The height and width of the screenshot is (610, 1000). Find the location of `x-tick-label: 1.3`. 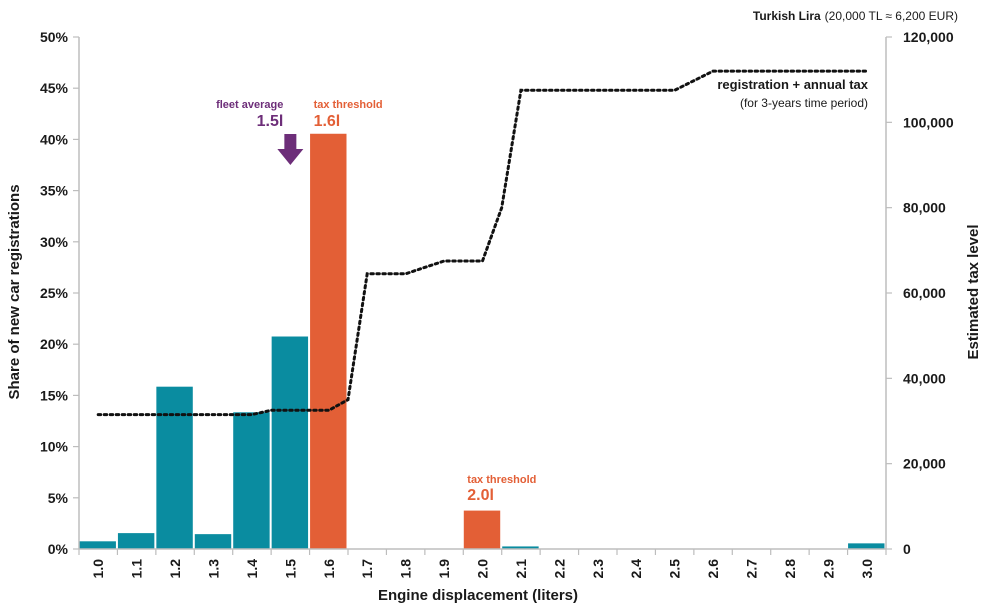

x-tick-label: 1.3 is located at coordinates (214, 569).